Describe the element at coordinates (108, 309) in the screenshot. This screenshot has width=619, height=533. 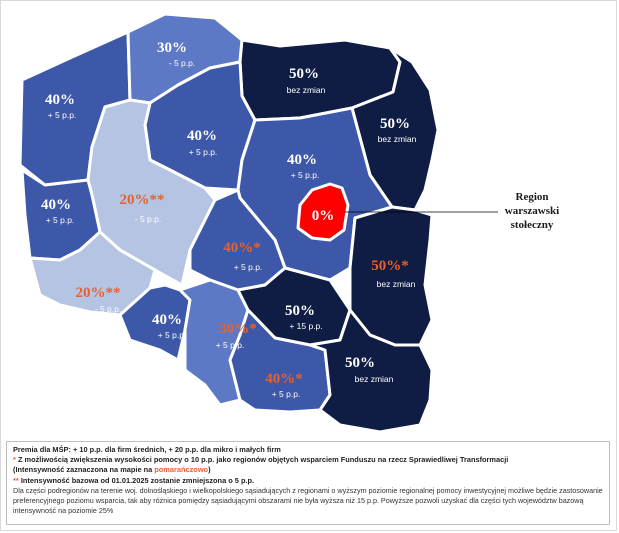
I see `label-dolnoslaskie-sub: - 5 p.p.` at that location.